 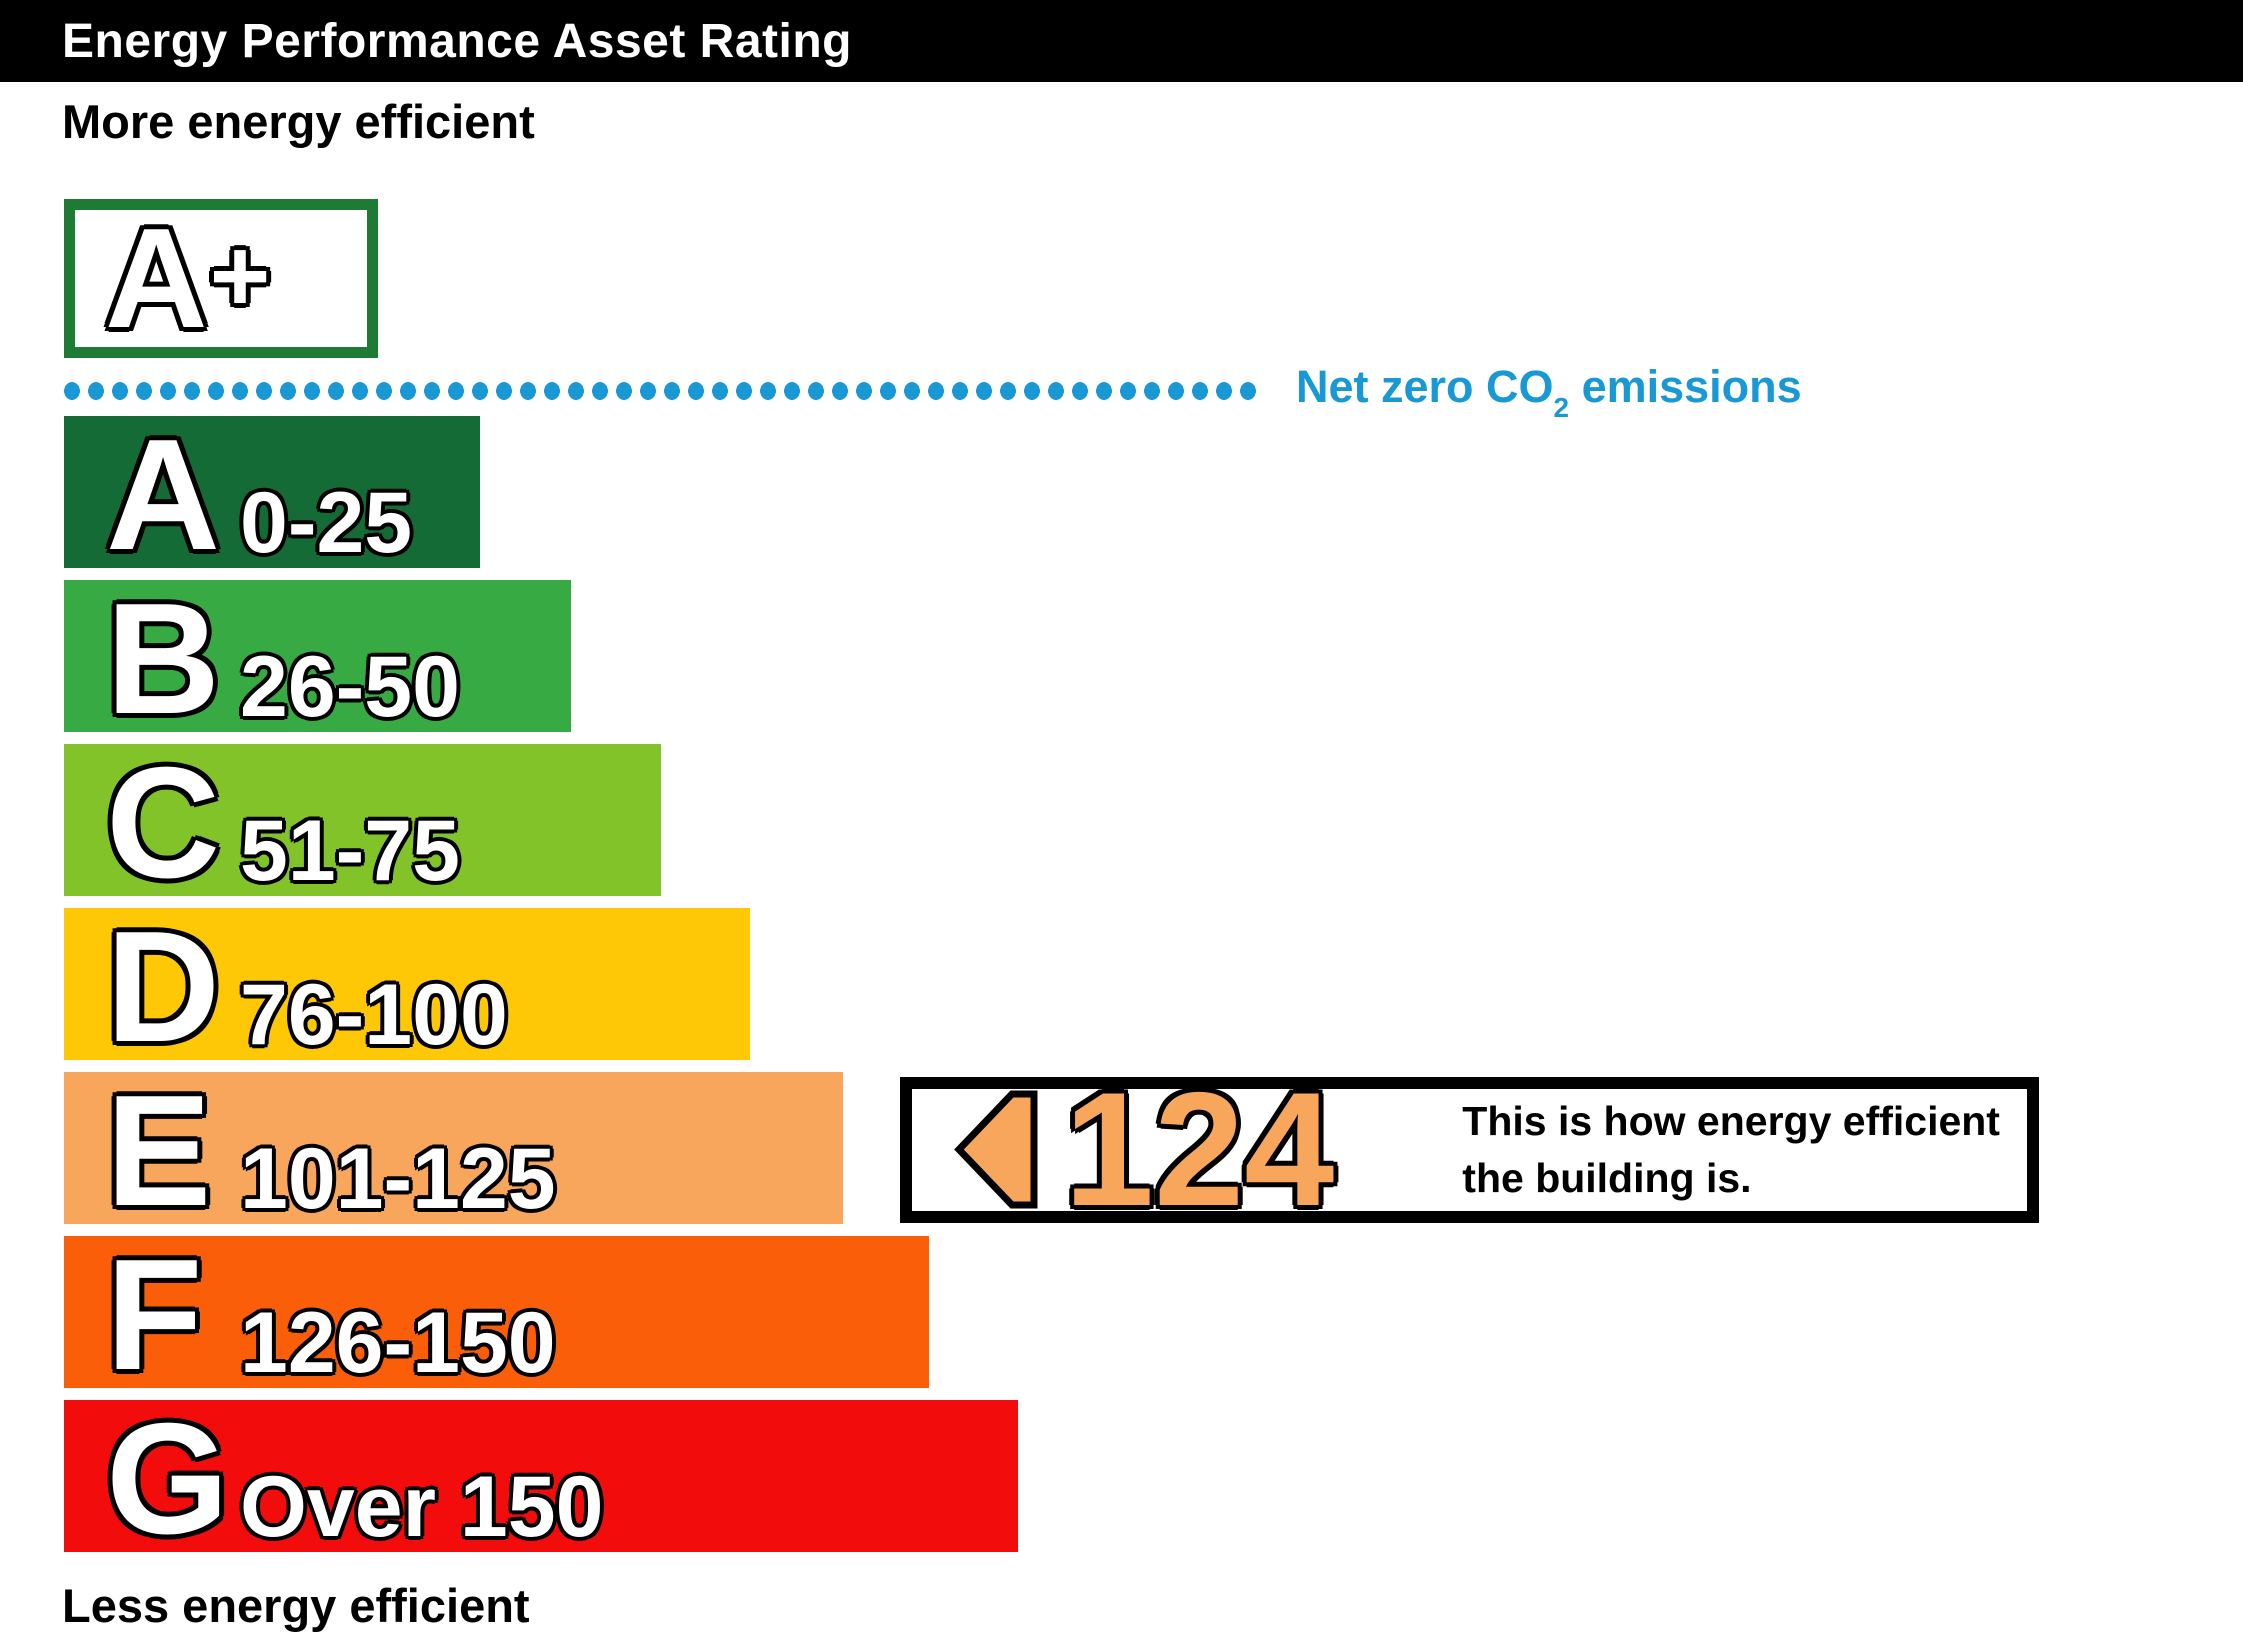 I want to click on net-zero-dotted-line, so click(x=664, y=391).